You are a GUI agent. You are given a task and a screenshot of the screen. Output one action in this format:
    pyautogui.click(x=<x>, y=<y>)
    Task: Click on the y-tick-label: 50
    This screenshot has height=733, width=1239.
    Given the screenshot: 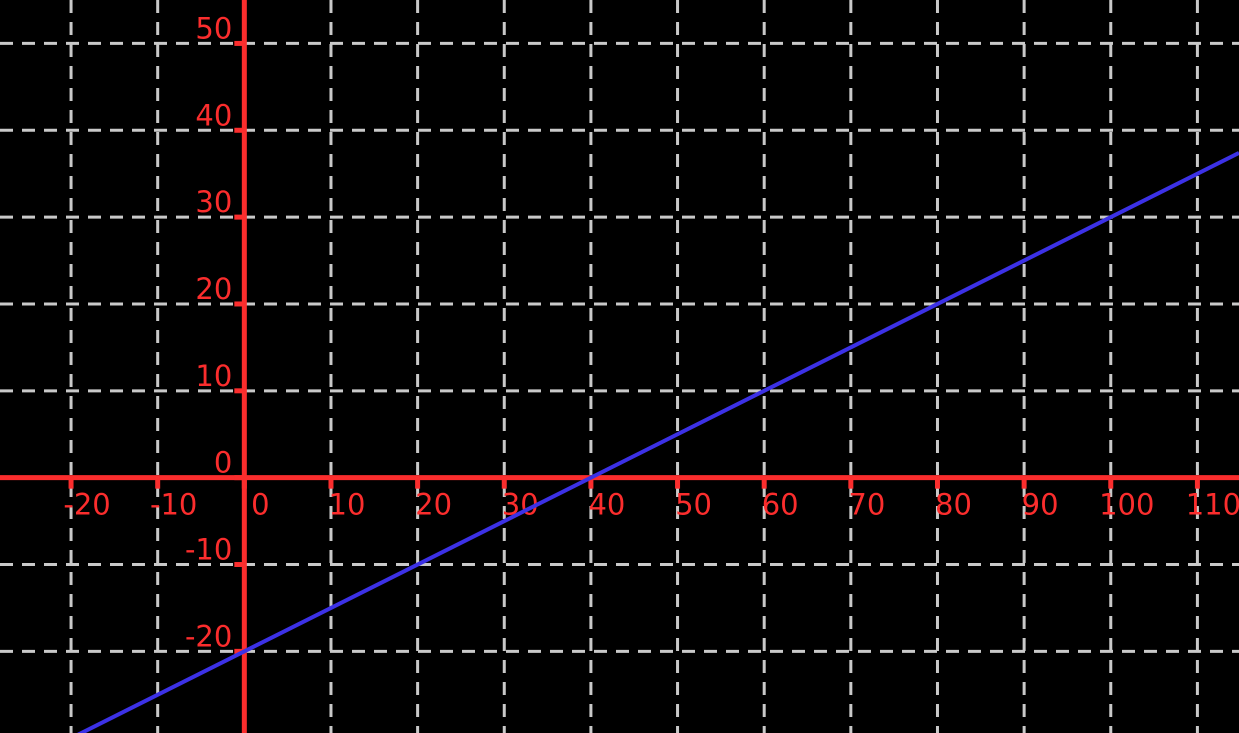 What is the action you would take?
    pyautogui.click(x=213, y=28)
    